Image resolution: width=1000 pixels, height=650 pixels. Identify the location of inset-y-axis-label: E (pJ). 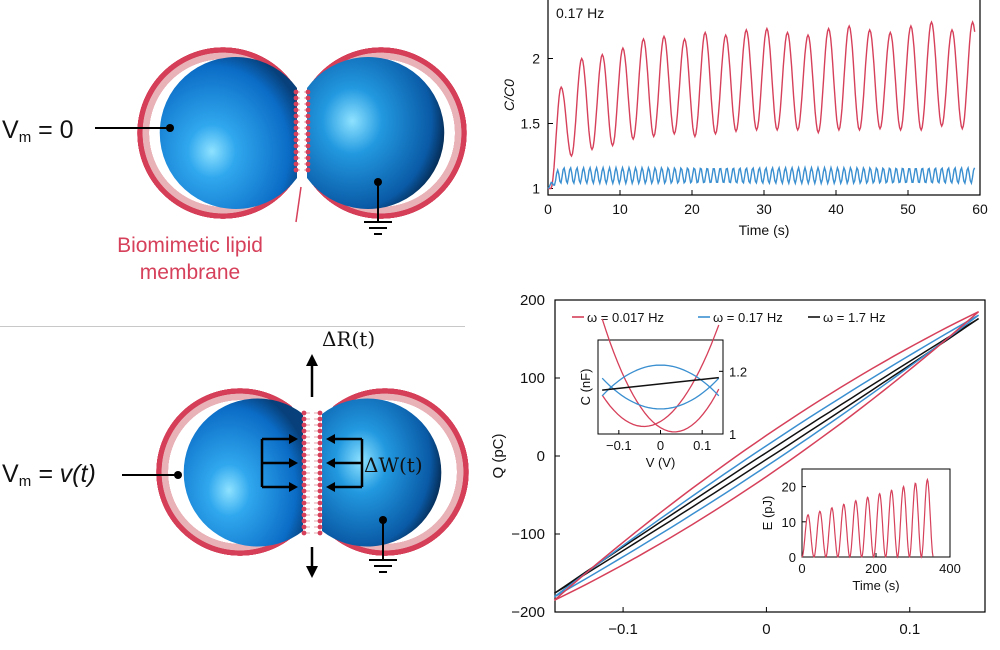
(767, 513).